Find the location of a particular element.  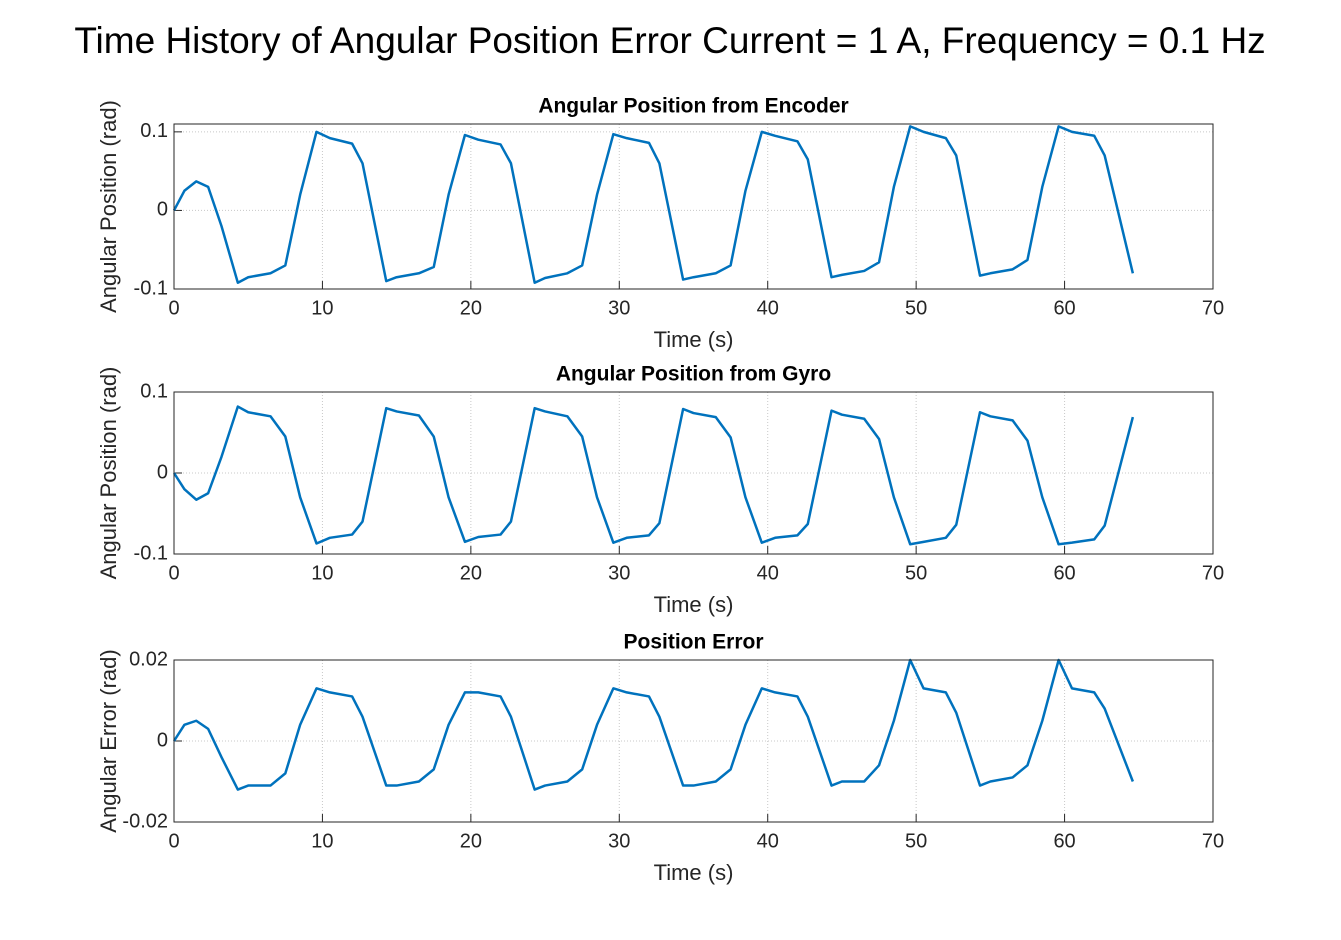

plot-area is located at coordinates (693, 206).